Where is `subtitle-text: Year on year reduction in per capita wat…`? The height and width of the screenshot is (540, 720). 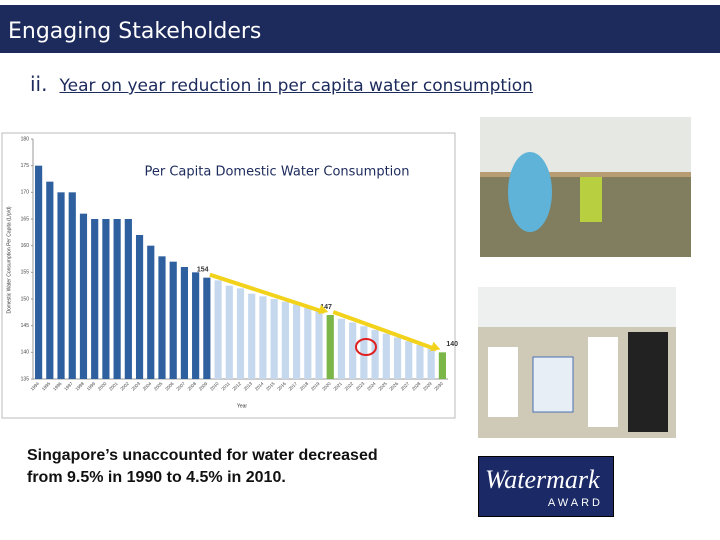
subtitle-text: Year on year reduction in per capita wat… is located at coordinates (296, 86).